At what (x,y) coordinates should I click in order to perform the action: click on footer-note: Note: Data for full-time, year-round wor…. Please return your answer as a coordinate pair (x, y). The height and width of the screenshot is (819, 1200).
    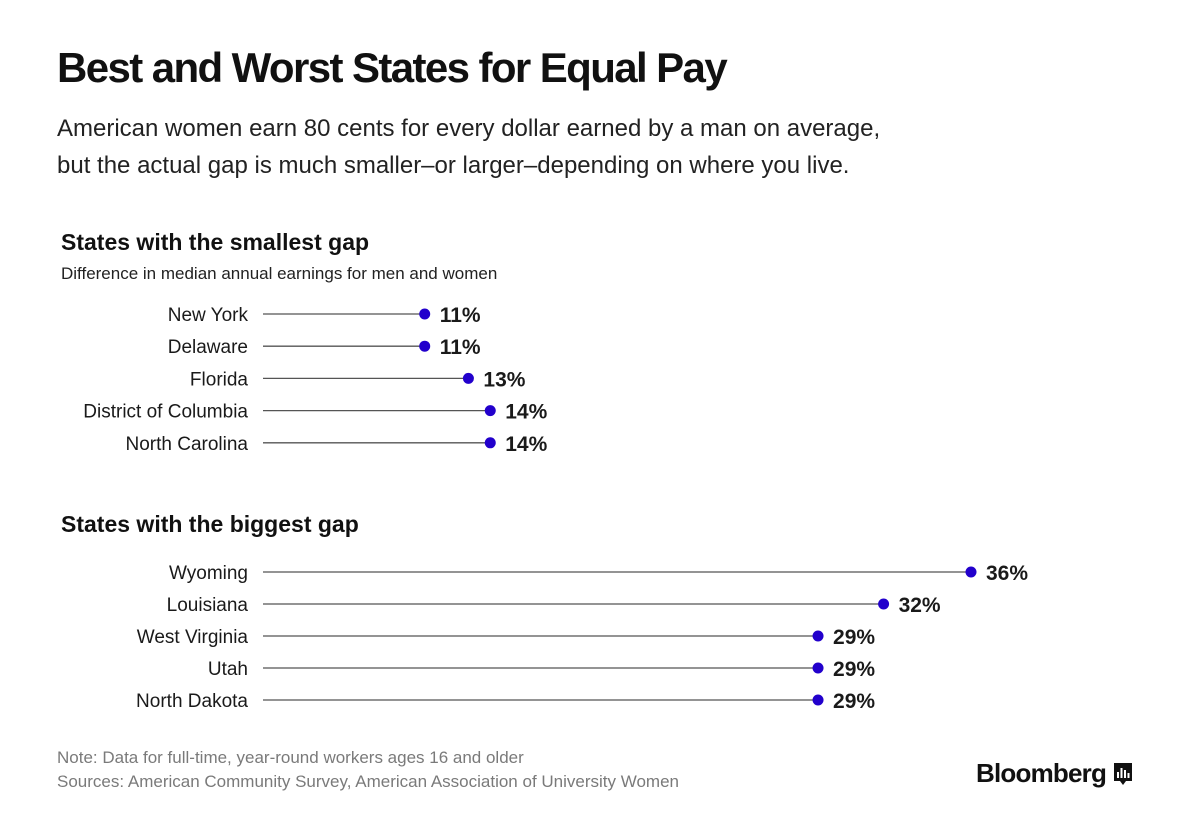
    Looking at the image, I should click on (290, 757).